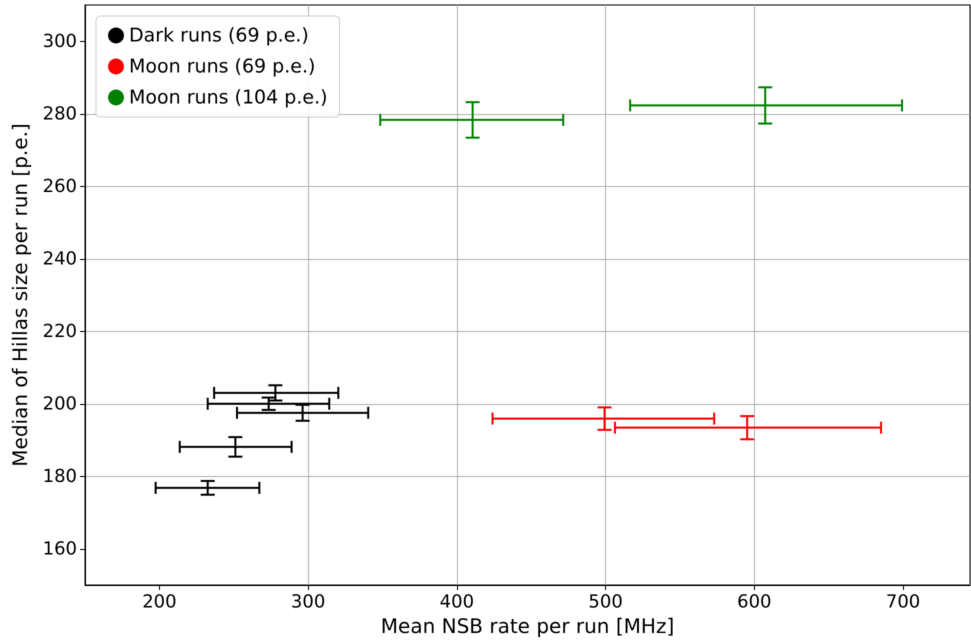 This screenshot has width=971, height=642. I want to click on legend-label: Dark runs (69 p.e.), so click(219, 35).